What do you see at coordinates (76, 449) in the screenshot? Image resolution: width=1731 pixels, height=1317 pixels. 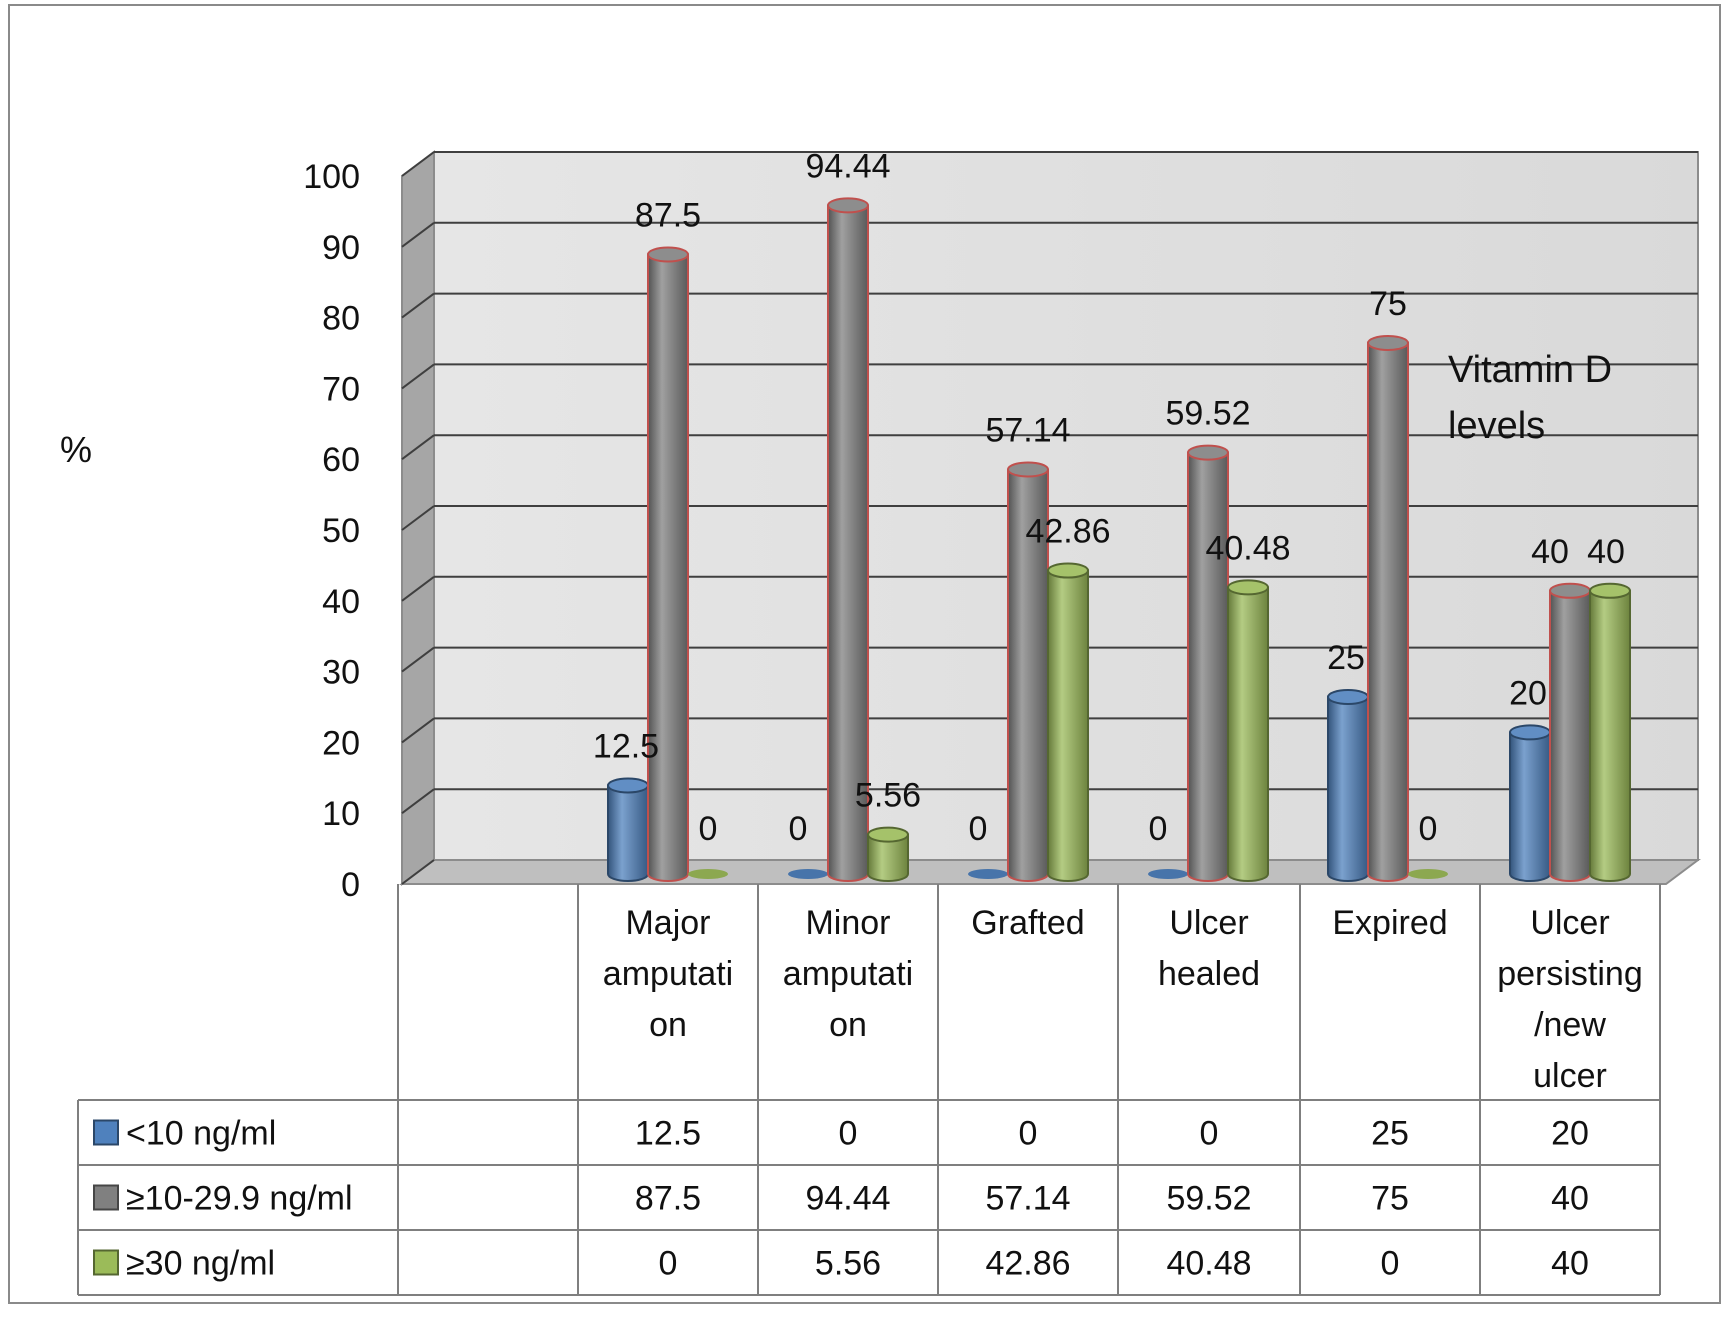 I see `y-axis-label: %` at bounding box center [76, 449].